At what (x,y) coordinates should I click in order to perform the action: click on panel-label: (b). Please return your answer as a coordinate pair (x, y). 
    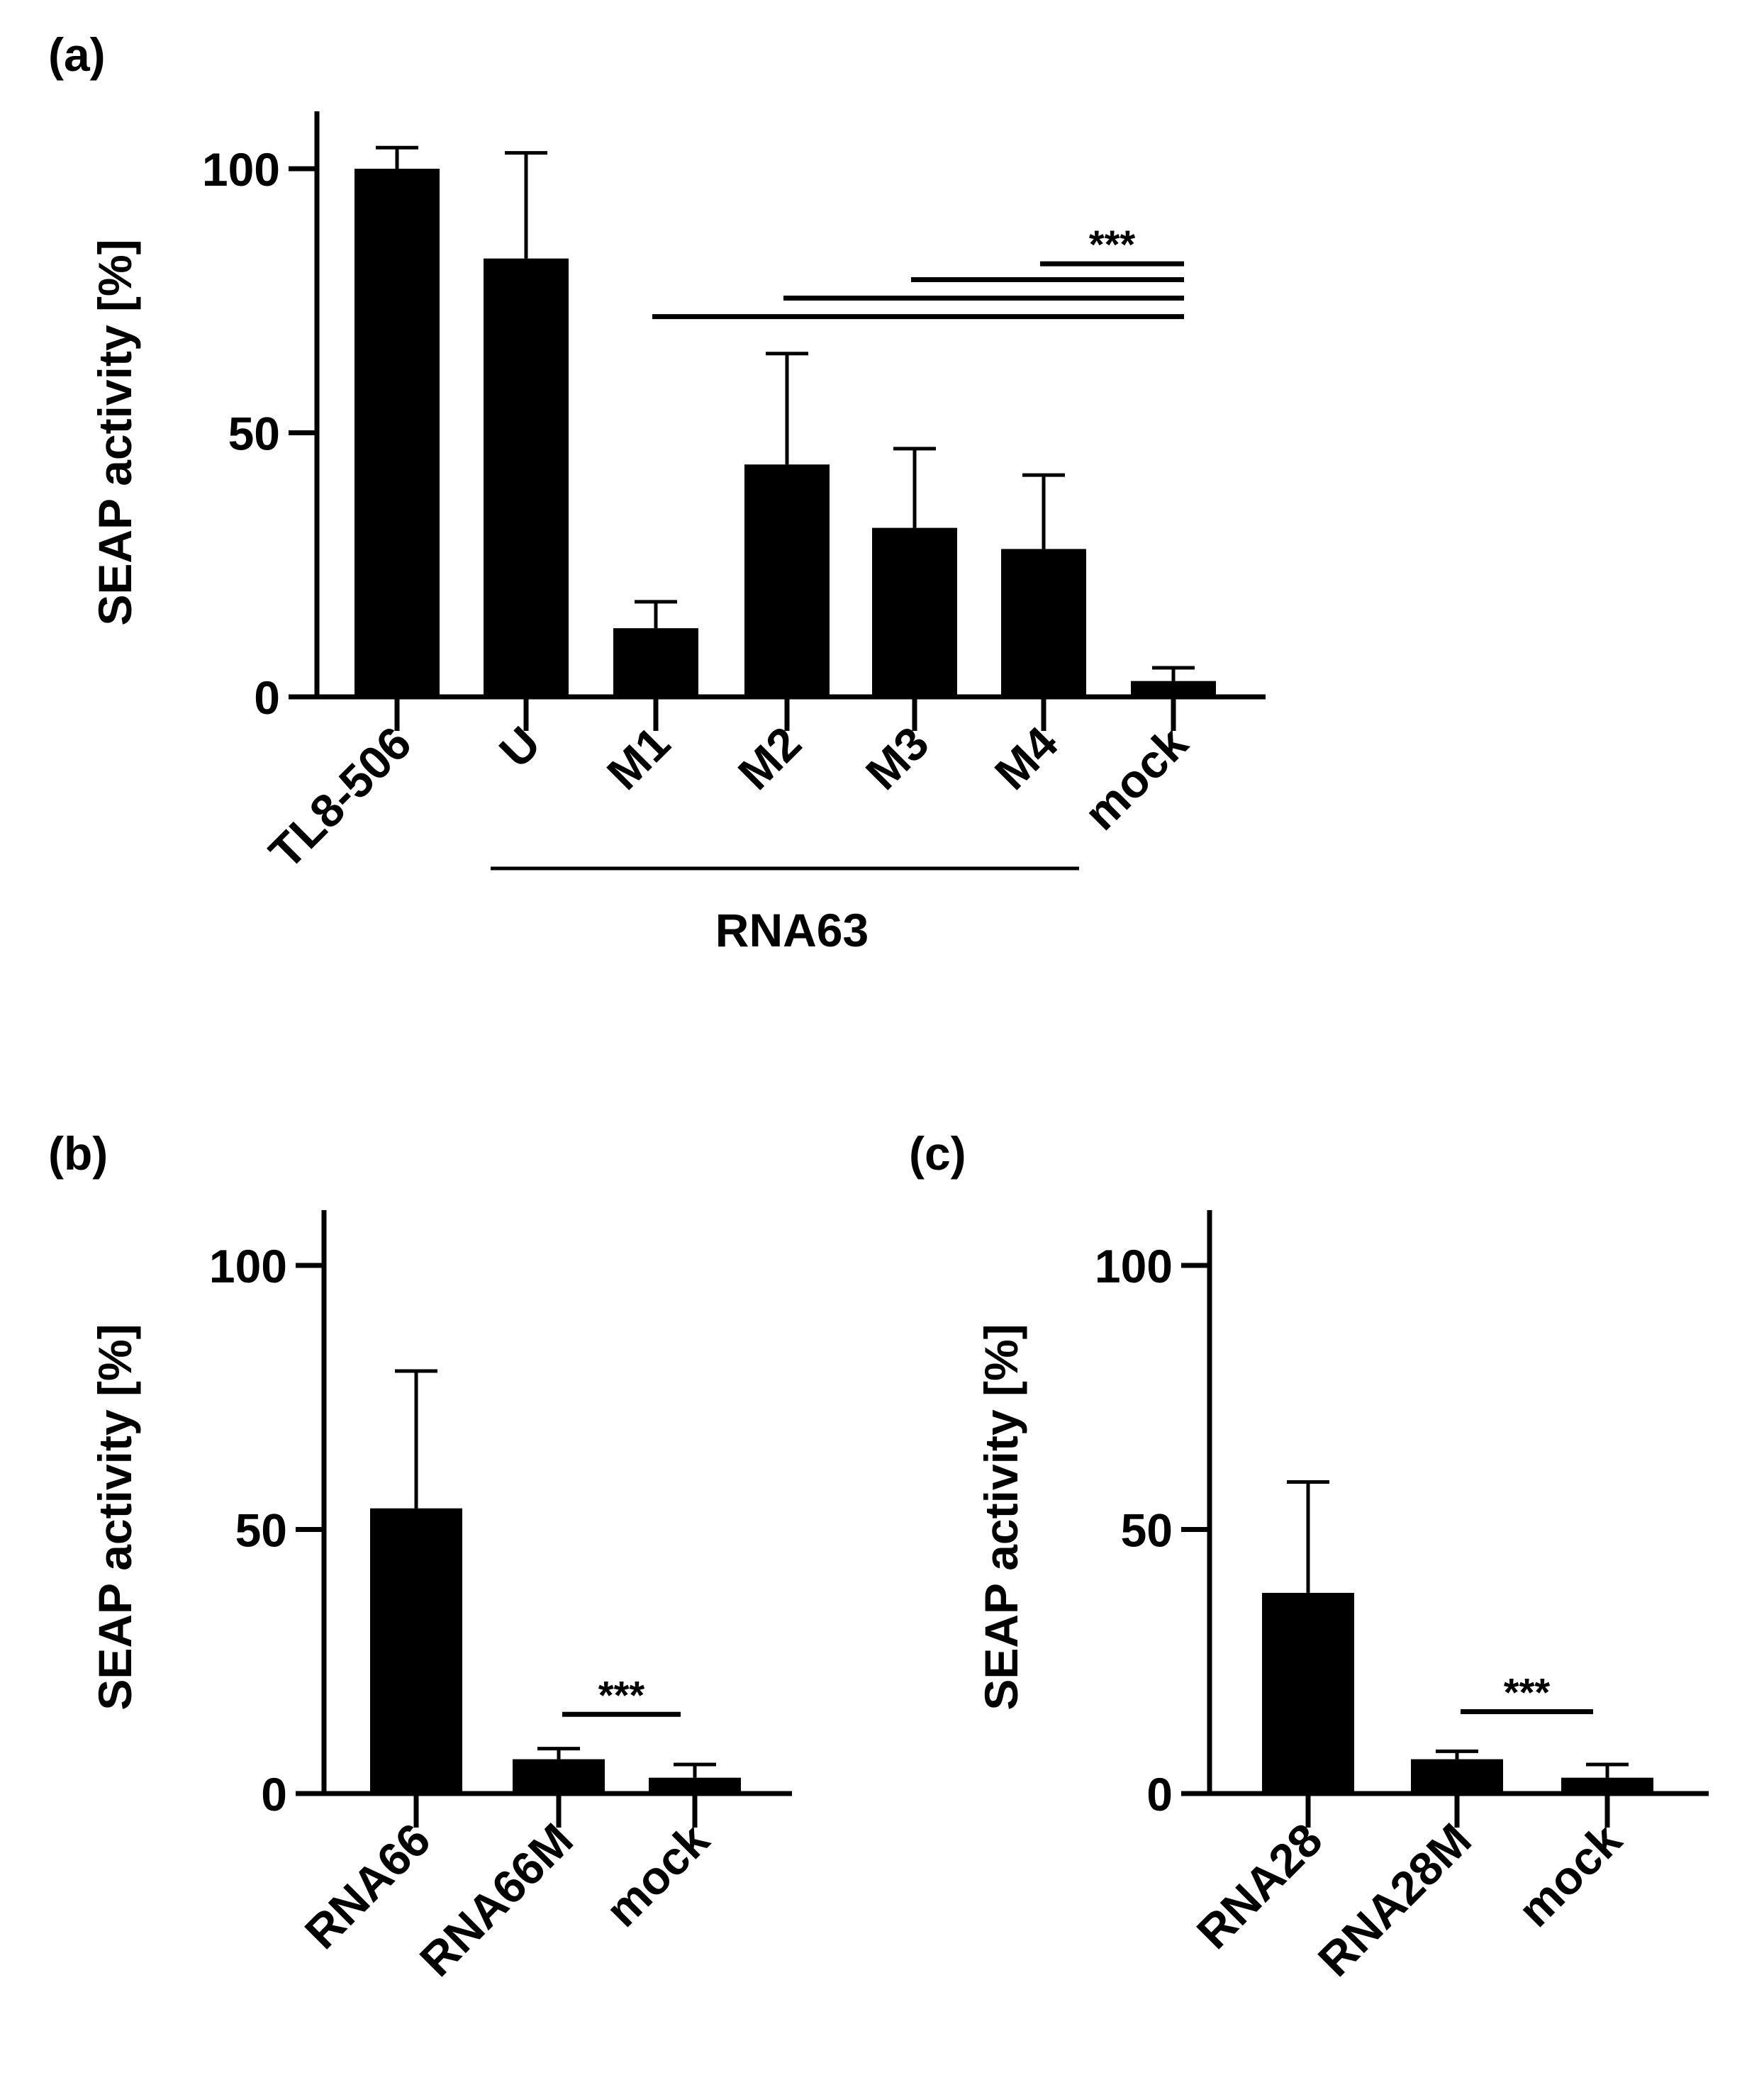
    Looking at the image, I should click on (78, 1153).